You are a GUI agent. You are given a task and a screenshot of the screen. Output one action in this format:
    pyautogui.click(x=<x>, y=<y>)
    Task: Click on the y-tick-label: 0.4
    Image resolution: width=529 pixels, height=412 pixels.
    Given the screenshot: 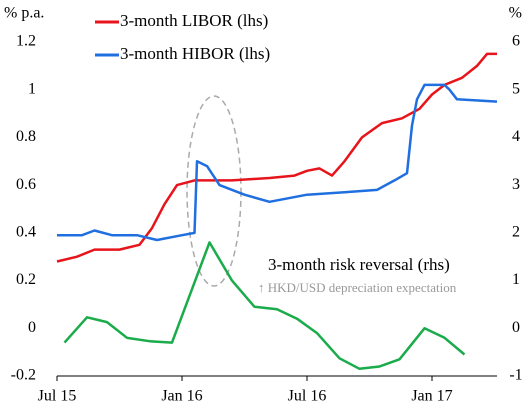 What is the action you would take?
    pyautogui.click(x=26, y=232)
    